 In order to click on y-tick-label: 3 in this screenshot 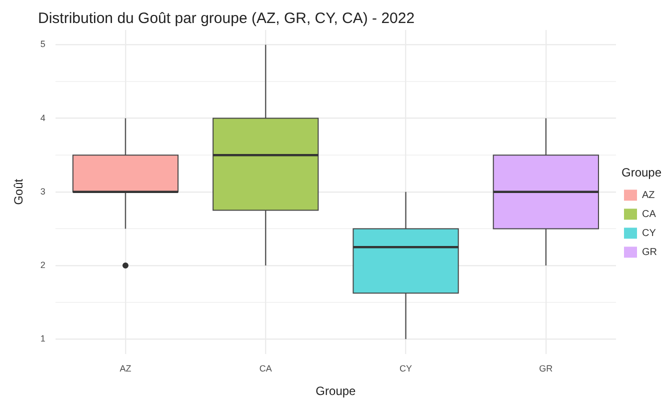, I will do `click(43, 191)`.